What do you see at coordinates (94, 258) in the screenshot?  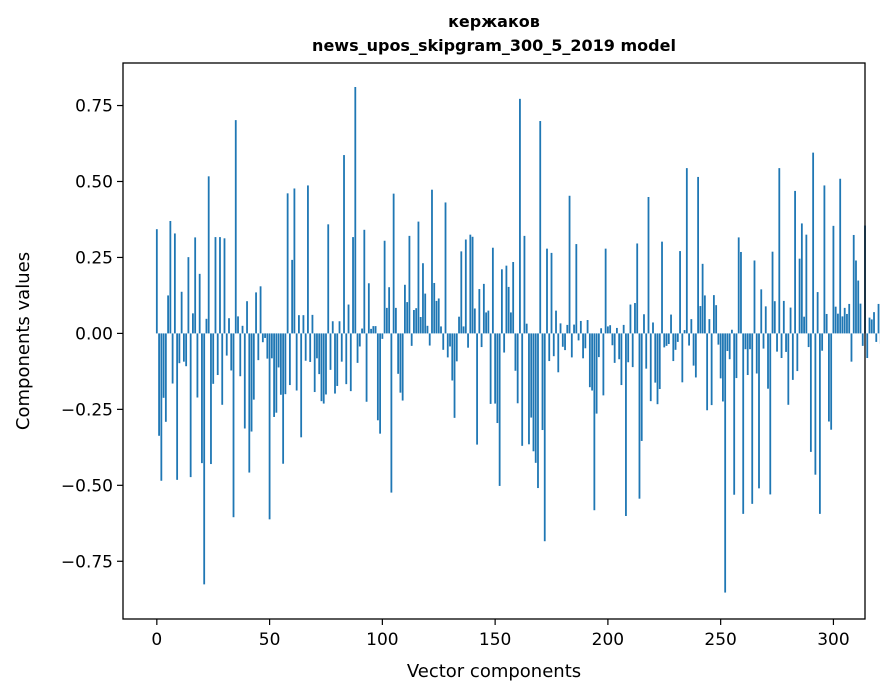 I see `y-tick-label: 0.25` at bounding box center [94, 258].